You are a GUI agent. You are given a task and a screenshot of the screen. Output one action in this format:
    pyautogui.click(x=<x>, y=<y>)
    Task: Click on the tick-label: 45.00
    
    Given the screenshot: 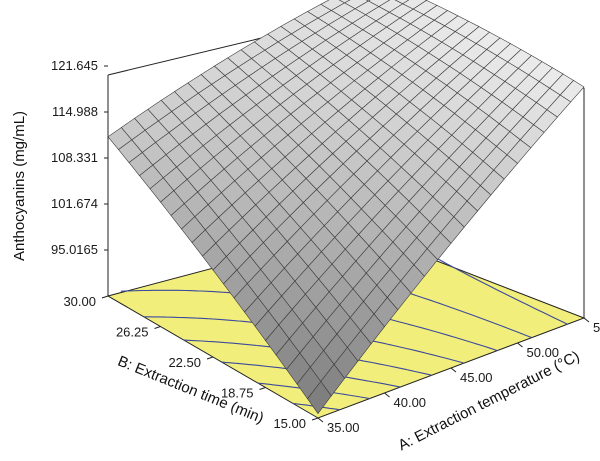 What is the action you would take?
    pyautogui.click(x=476, y=377)
    